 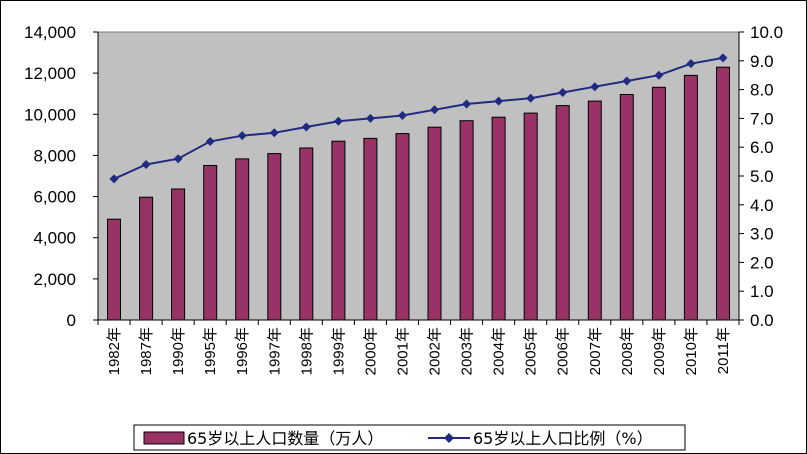 I want to click on line-point-1999年, so click(x=338, y=121).